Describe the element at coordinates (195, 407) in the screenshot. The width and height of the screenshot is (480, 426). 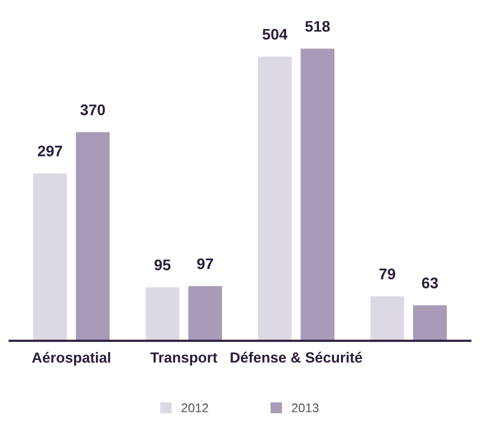
I see `legend-label: 2012` at that location.